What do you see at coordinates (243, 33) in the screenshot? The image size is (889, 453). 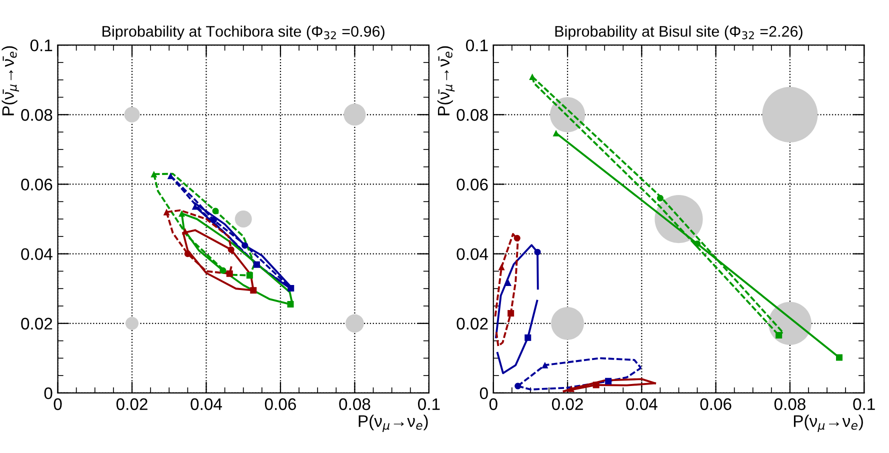 I see `chart-title: Biprobability at Tochibora site (Φ$_{32}$ =0.96)` at bounding box center [243, 33].